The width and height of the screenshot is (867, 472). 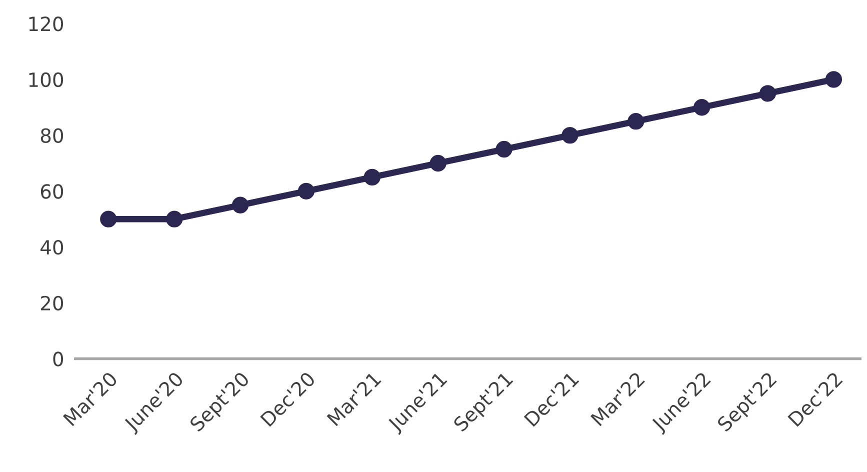 What do you see at coordinates (52, 191) in the screenshot?
I see `y-tick-label: 60` at bounding box center [52, 191].